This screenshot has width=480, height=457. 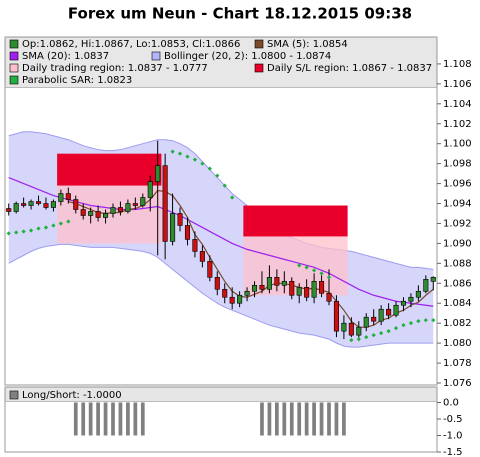 I want to click on legend-label: SMA (5): 1.0854, so click(x=307, y=44).